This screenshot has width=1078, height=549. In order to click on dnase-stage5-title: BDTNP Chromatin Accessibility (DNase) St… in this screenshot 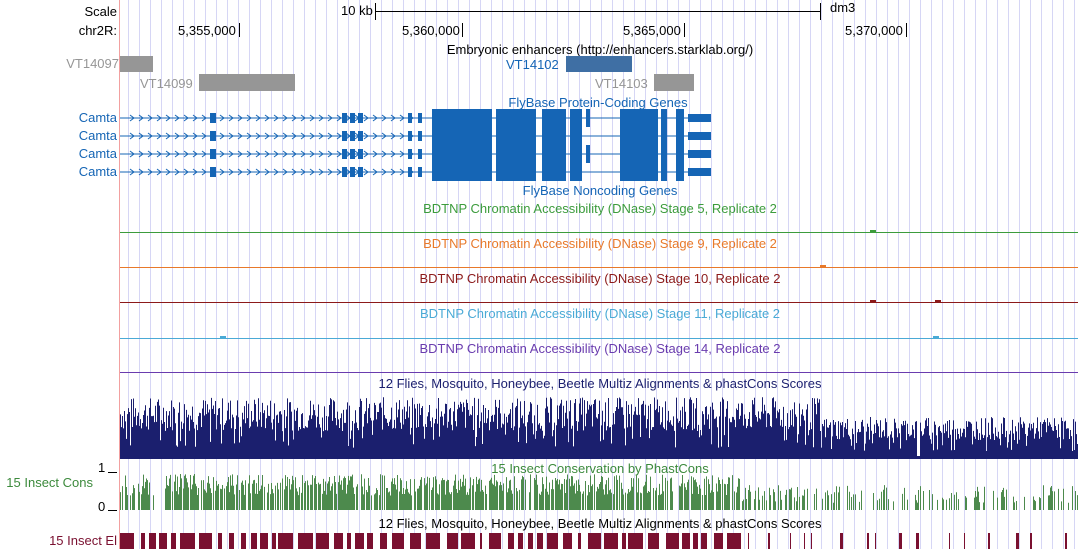, I will do `click(600, 208)`.